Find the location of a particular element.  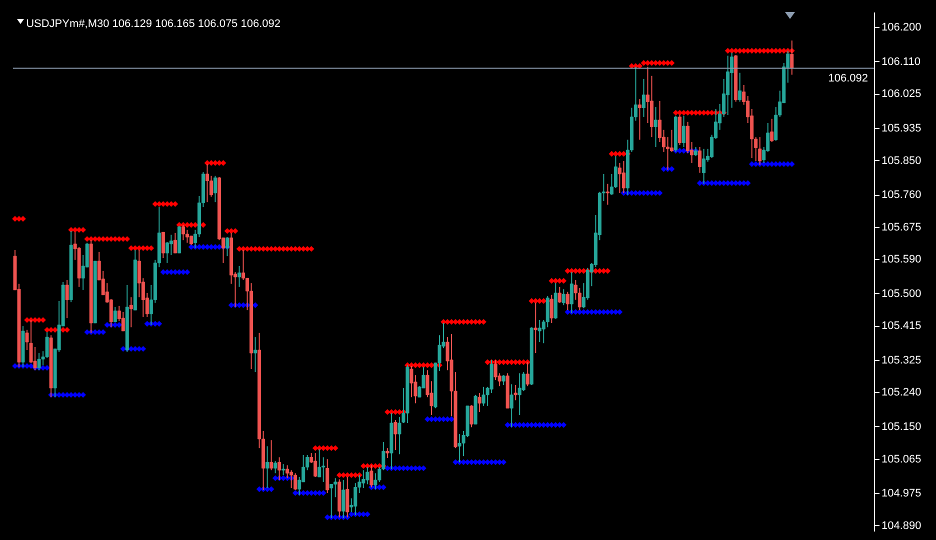

y-tick-label: 105.760 is located at coordinates (902, 195).